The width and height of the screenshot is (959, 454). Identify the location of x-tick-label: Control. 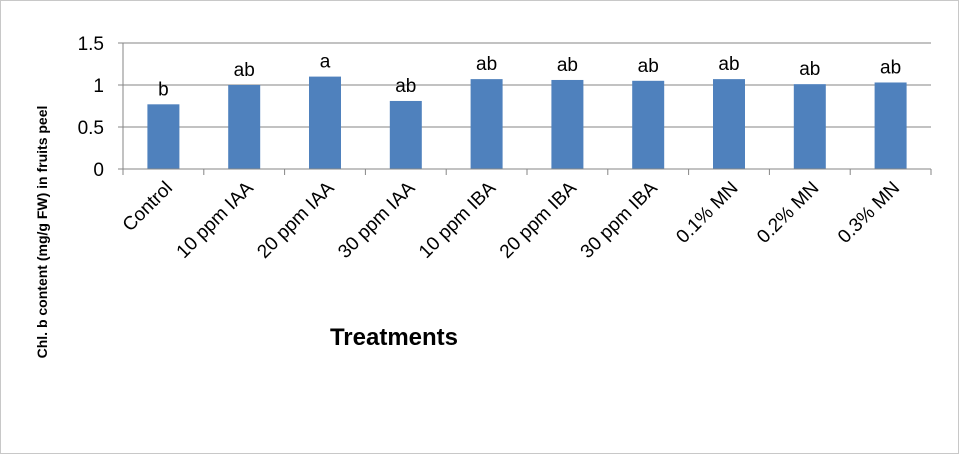
(148, 207).